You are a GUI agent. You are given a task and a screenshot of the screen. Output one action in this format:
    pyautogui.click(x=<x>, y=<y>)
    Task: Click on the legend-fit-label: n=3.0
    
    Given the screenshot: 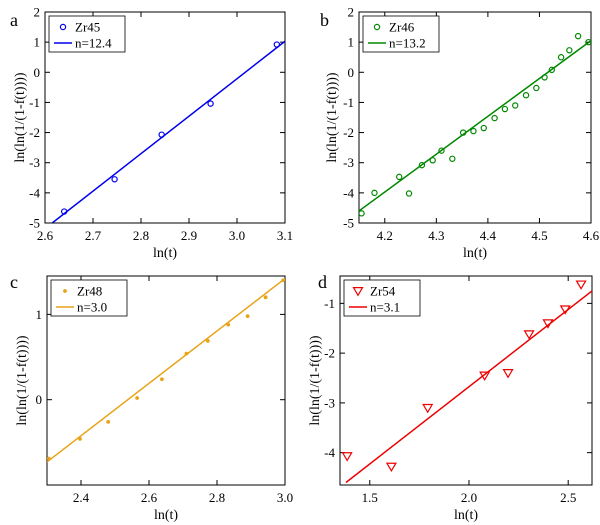 What is the action you would take?
    pyautogui.click(x=92, y=307)
    